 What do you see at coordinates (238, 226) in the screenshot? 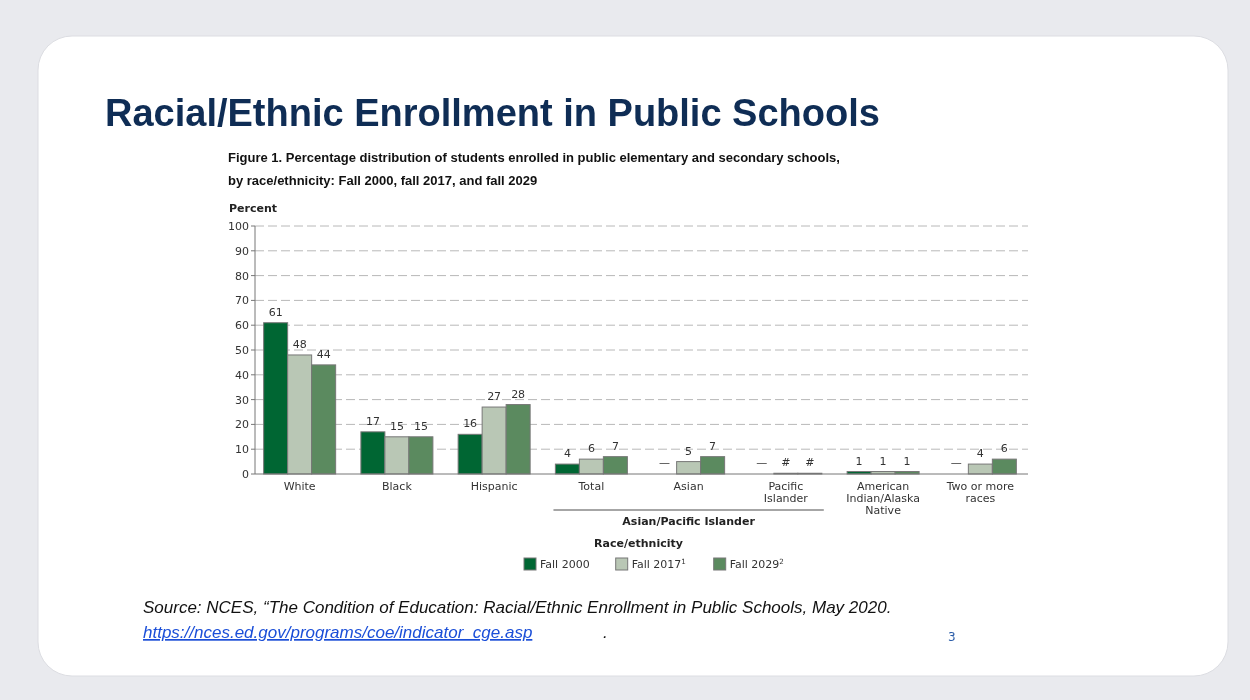
I see `y-tick-label: 100` at bounding box center [238, 226].